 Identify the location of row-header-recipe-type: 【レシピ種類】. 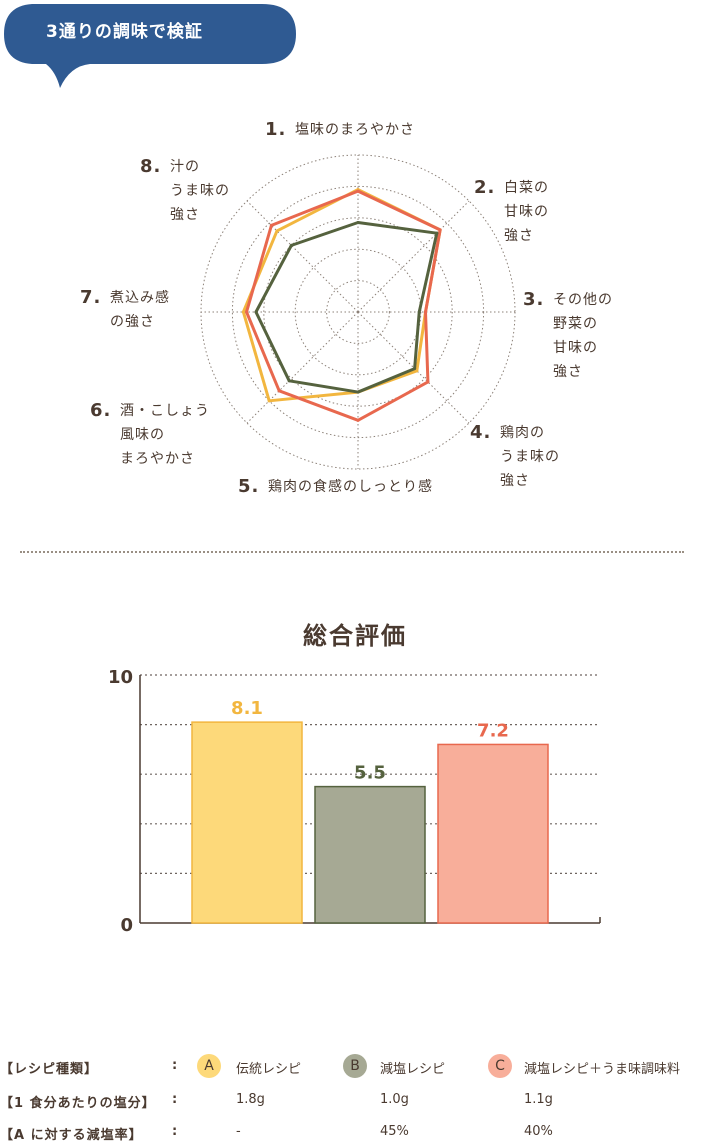
(49, 1069).